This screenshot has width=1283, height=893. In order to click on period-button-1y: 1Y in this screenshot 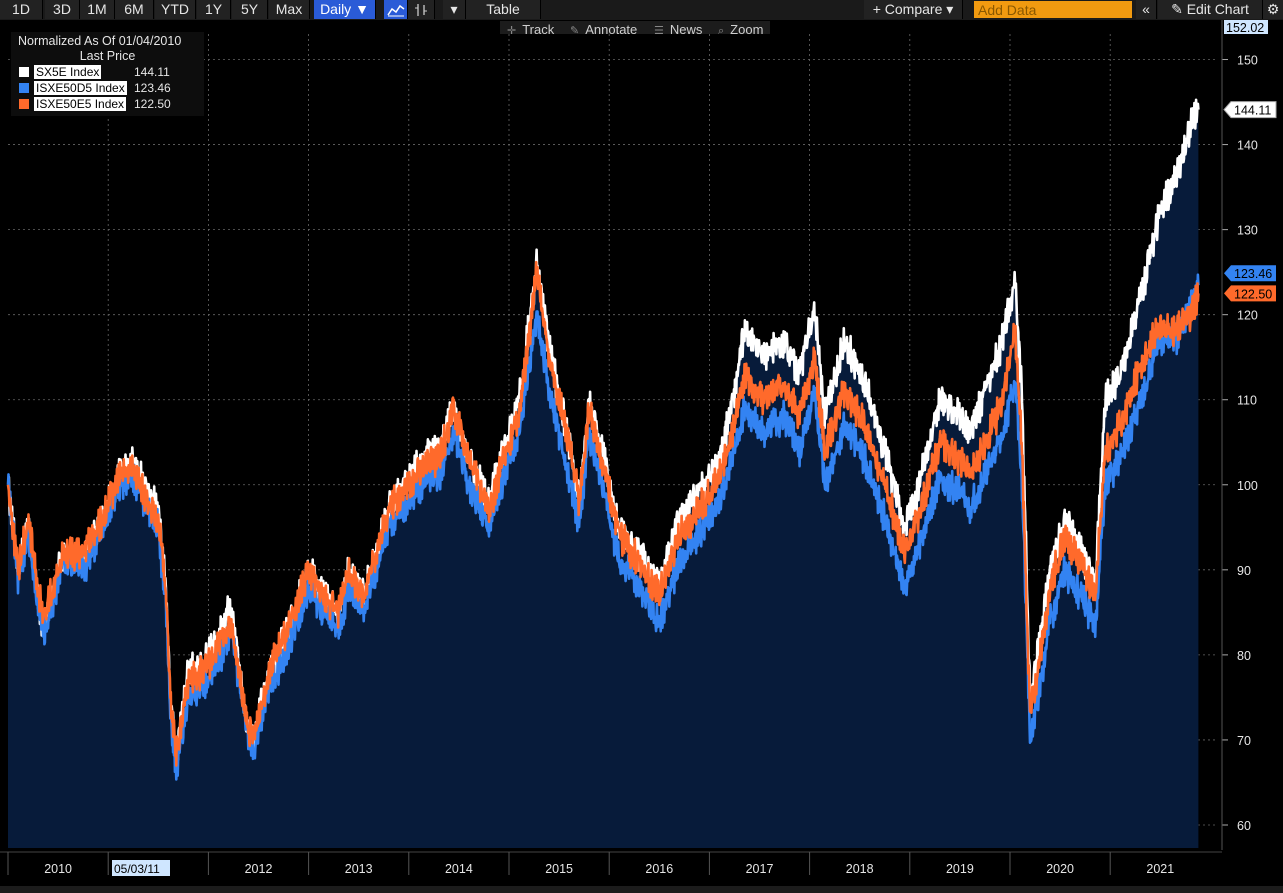, I will do `click(214, 9)`.